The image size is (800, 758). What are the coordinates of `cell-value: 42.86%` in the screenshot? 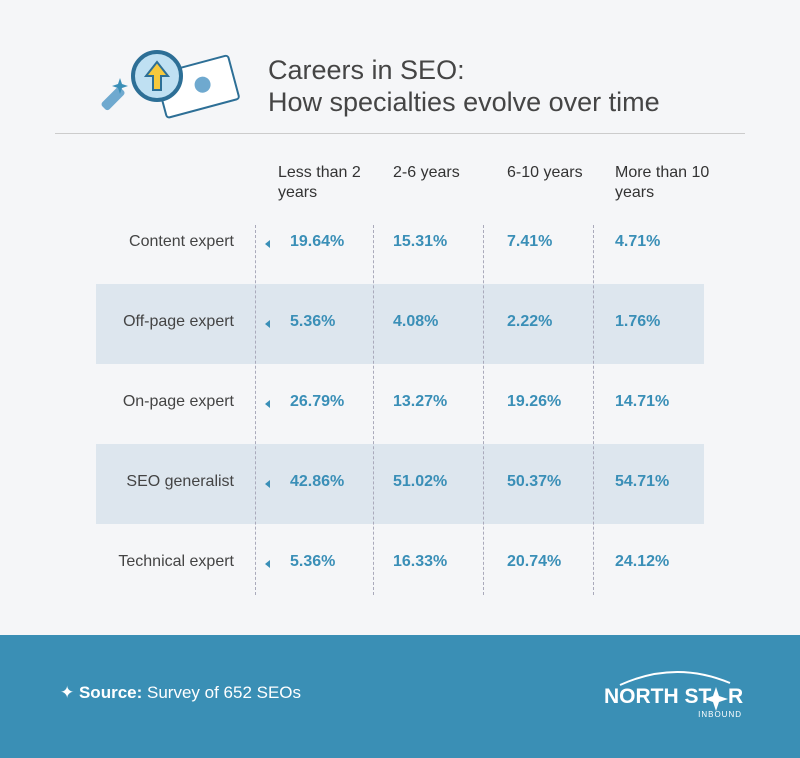 It's located at (317, 481).